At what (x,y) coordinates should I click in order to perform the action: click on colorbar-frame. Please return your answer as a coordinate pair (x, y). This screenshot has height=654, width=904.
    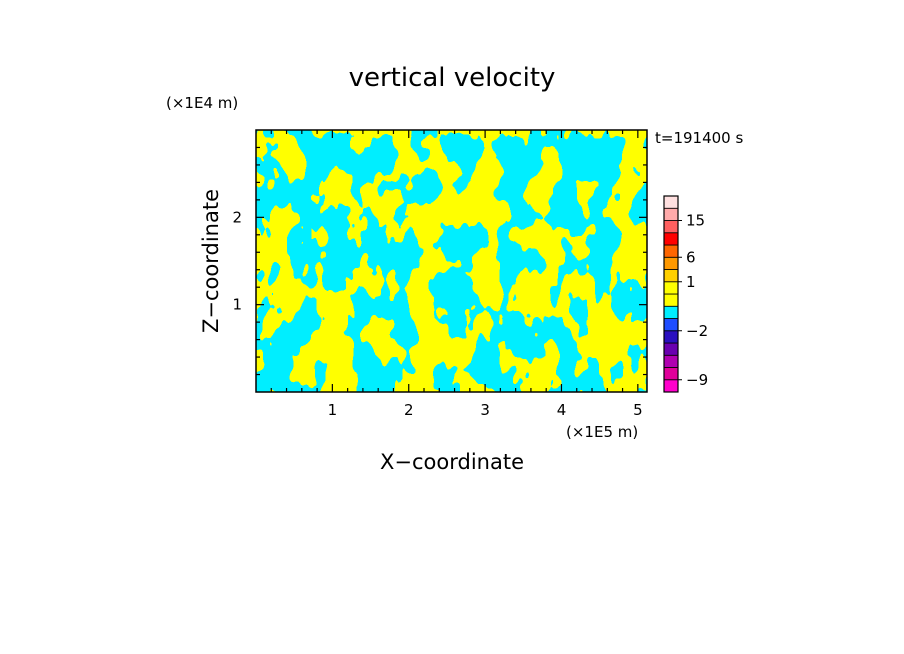
    Looking at the image, I should click on (671, 294).